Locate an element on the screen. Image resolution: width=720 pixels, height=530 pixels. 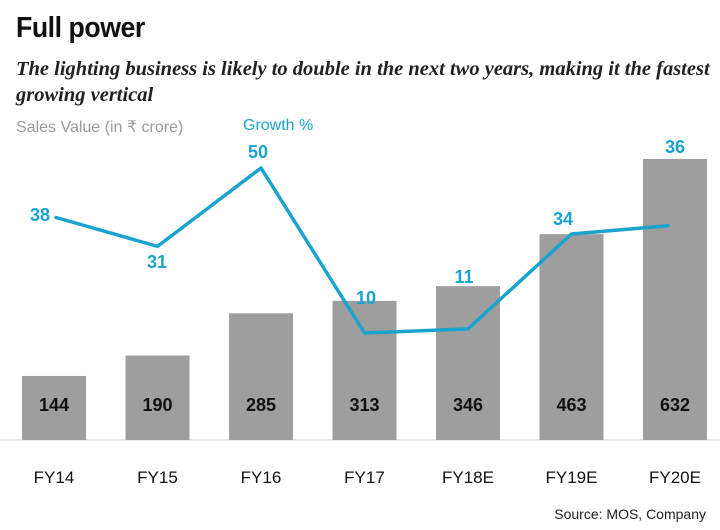
bar-value-label: 346 is located at coordinates (468, 405).